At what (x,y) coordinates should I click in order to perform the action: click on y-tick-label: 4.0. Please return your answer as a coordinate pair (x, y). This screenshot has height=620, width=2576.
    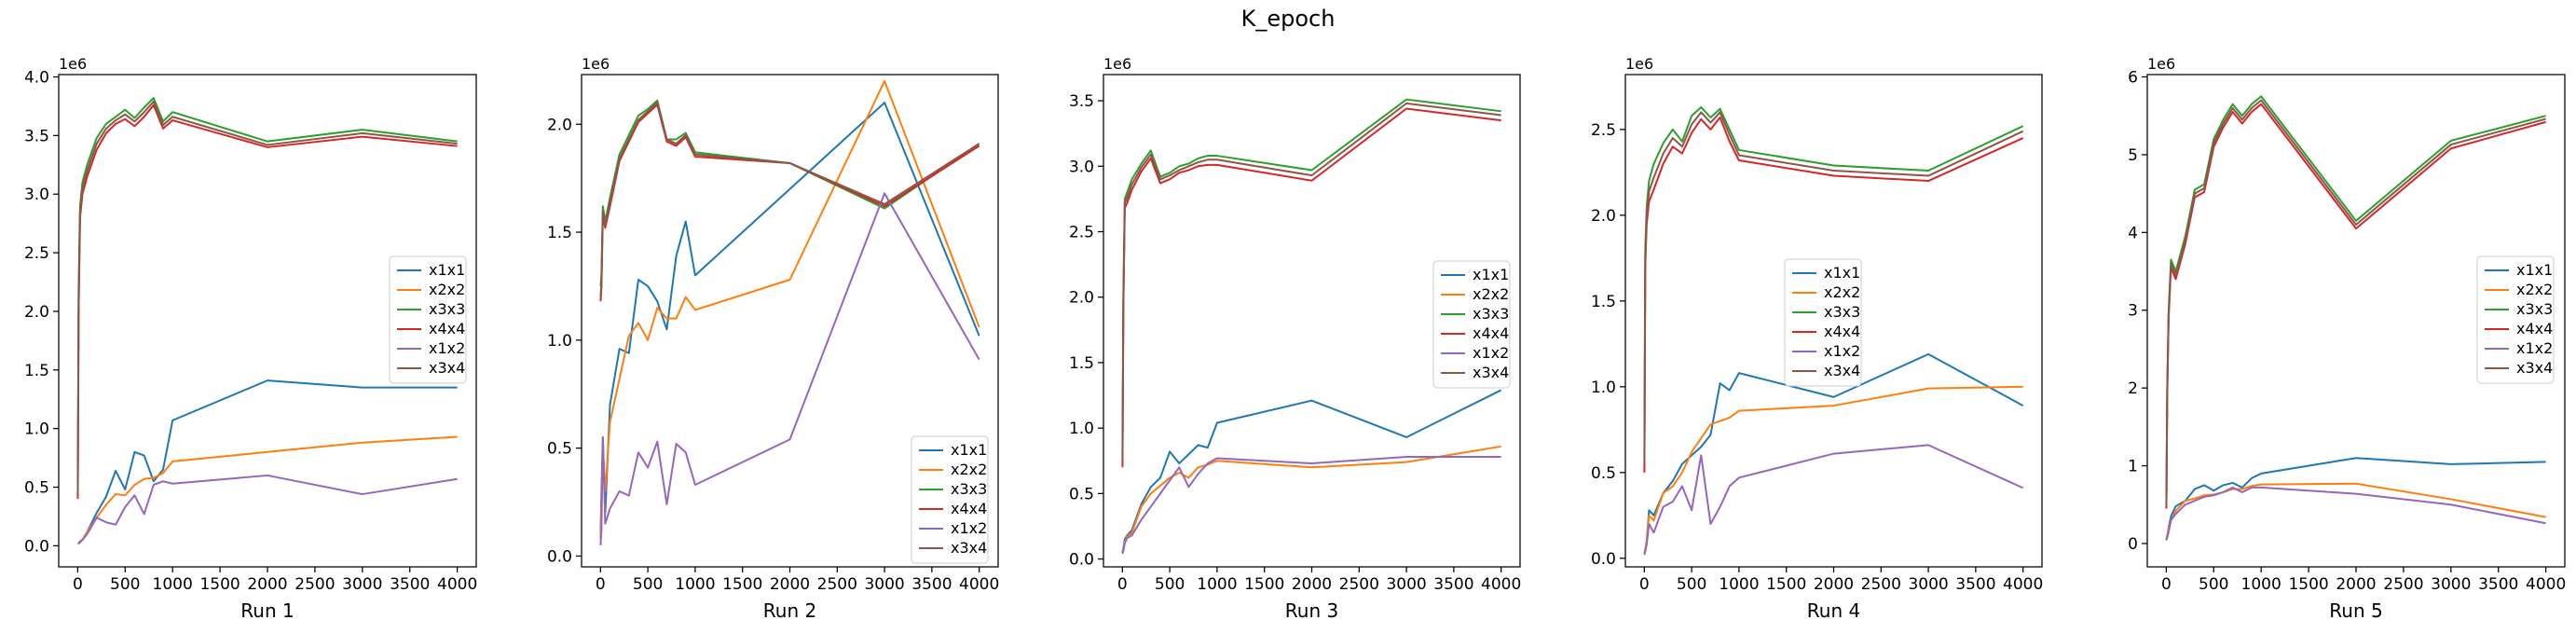
    Looking at the image, I should click on (36, 78).